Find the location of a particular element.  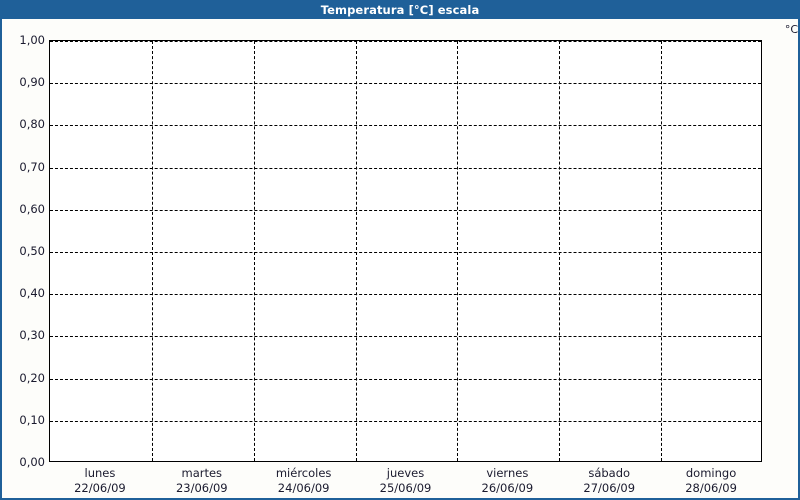

window-title-bar: Temperatura [°C] escala is located at coordinates (400, 9).